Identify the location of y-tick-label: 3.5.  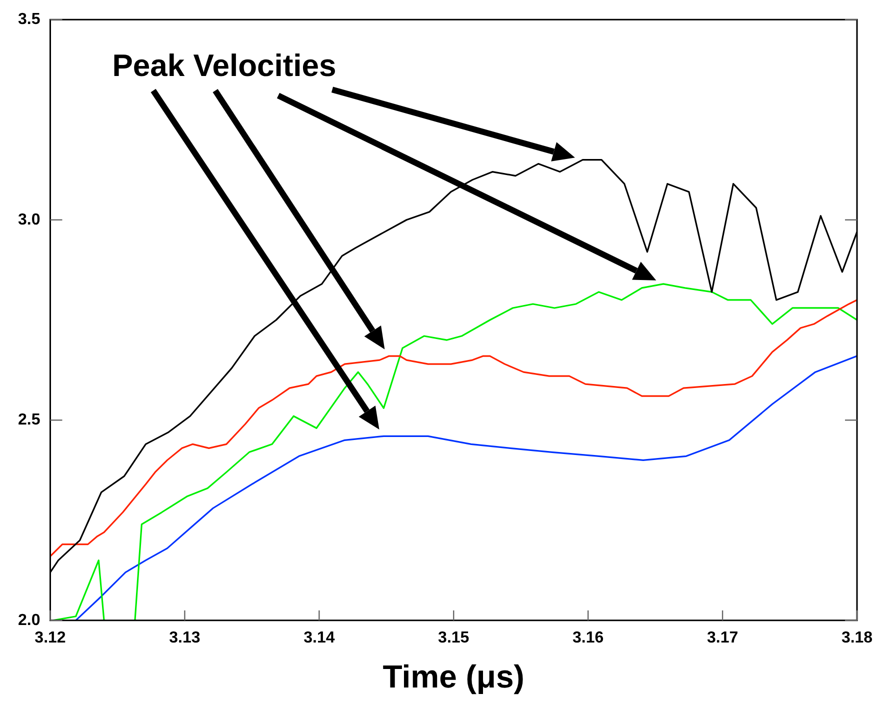
(29, 19).